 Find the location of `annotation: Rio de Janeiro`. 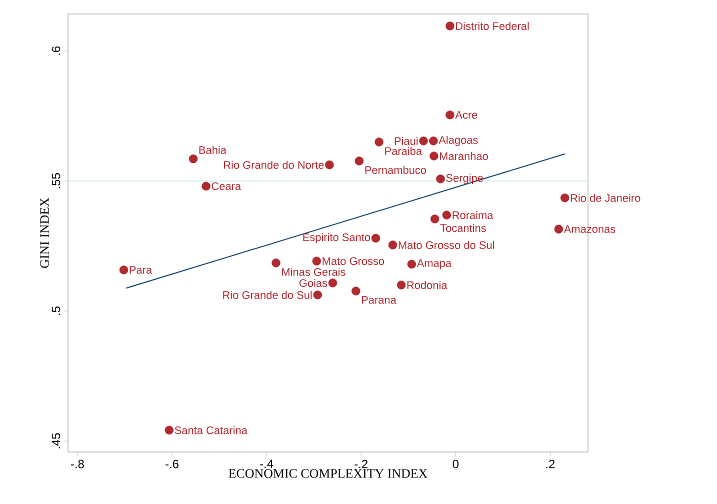

annotation: Rio de Janeiro is located at coordinates (605, 198).